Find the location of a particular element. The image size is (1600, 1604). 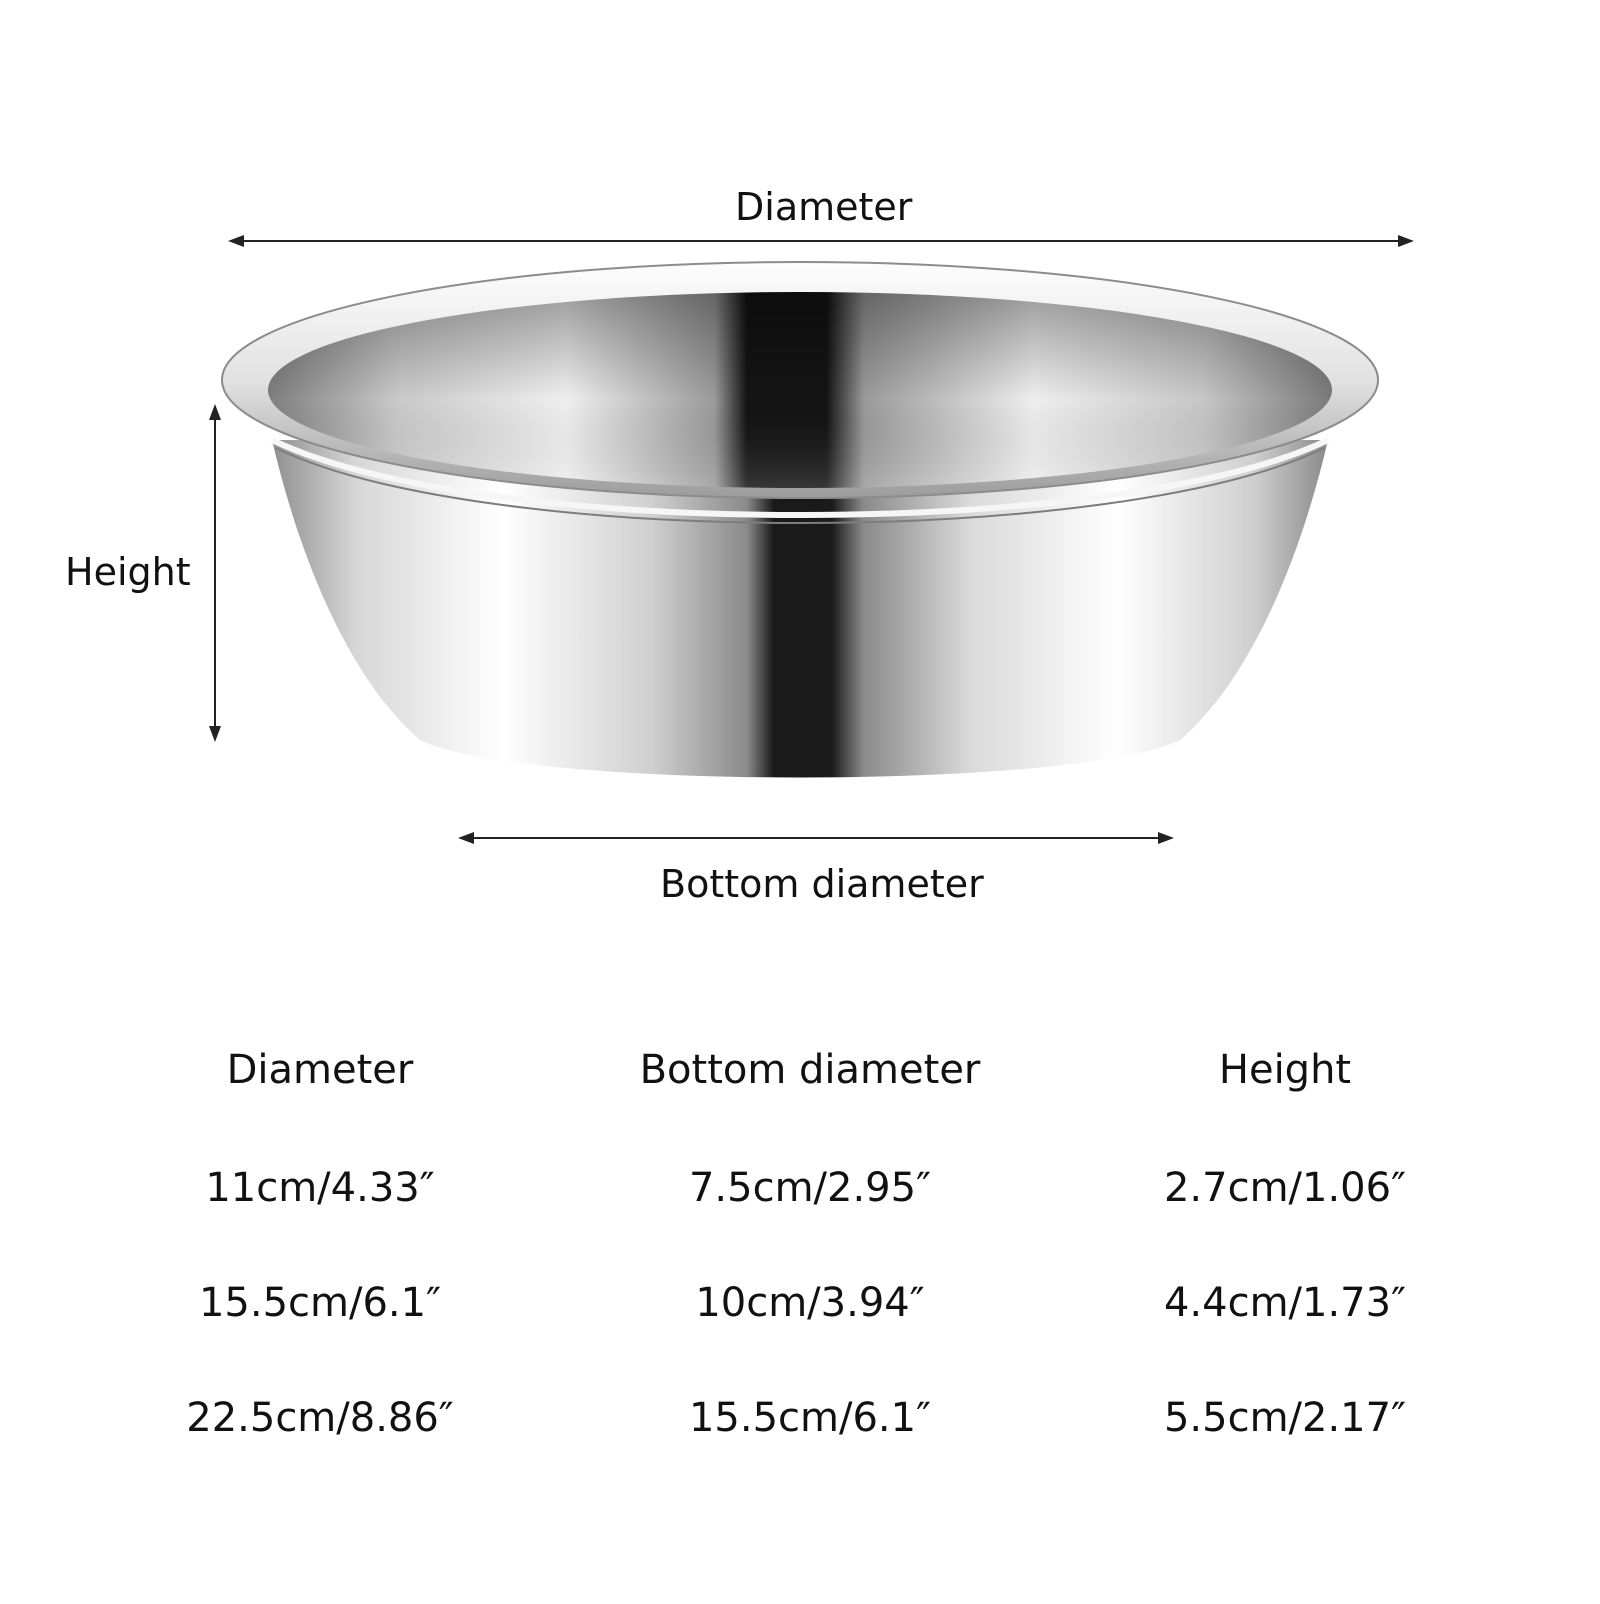

table-cell: 10cm/3.94″ is located at coordinates (810, 1303).